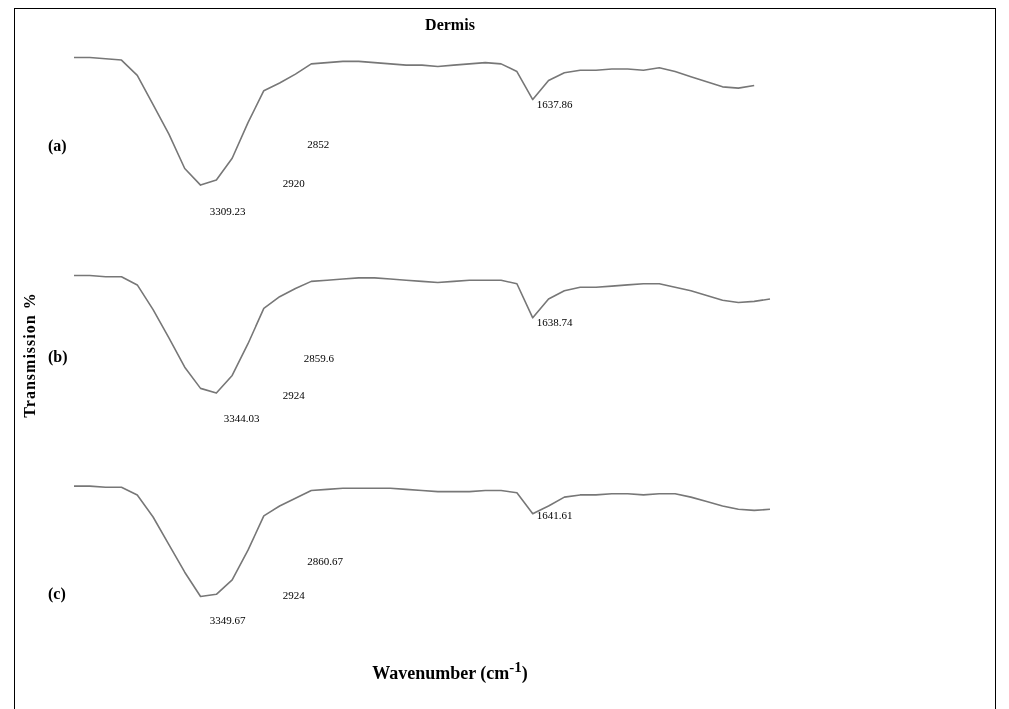 This screenshot has height=709, width=1009. What do you see at coordinates (450, 671) in the screenshot?
I see `x-axis-title: Wavenumber (cm$^{-1}$)` at bounding box center [450, 671].